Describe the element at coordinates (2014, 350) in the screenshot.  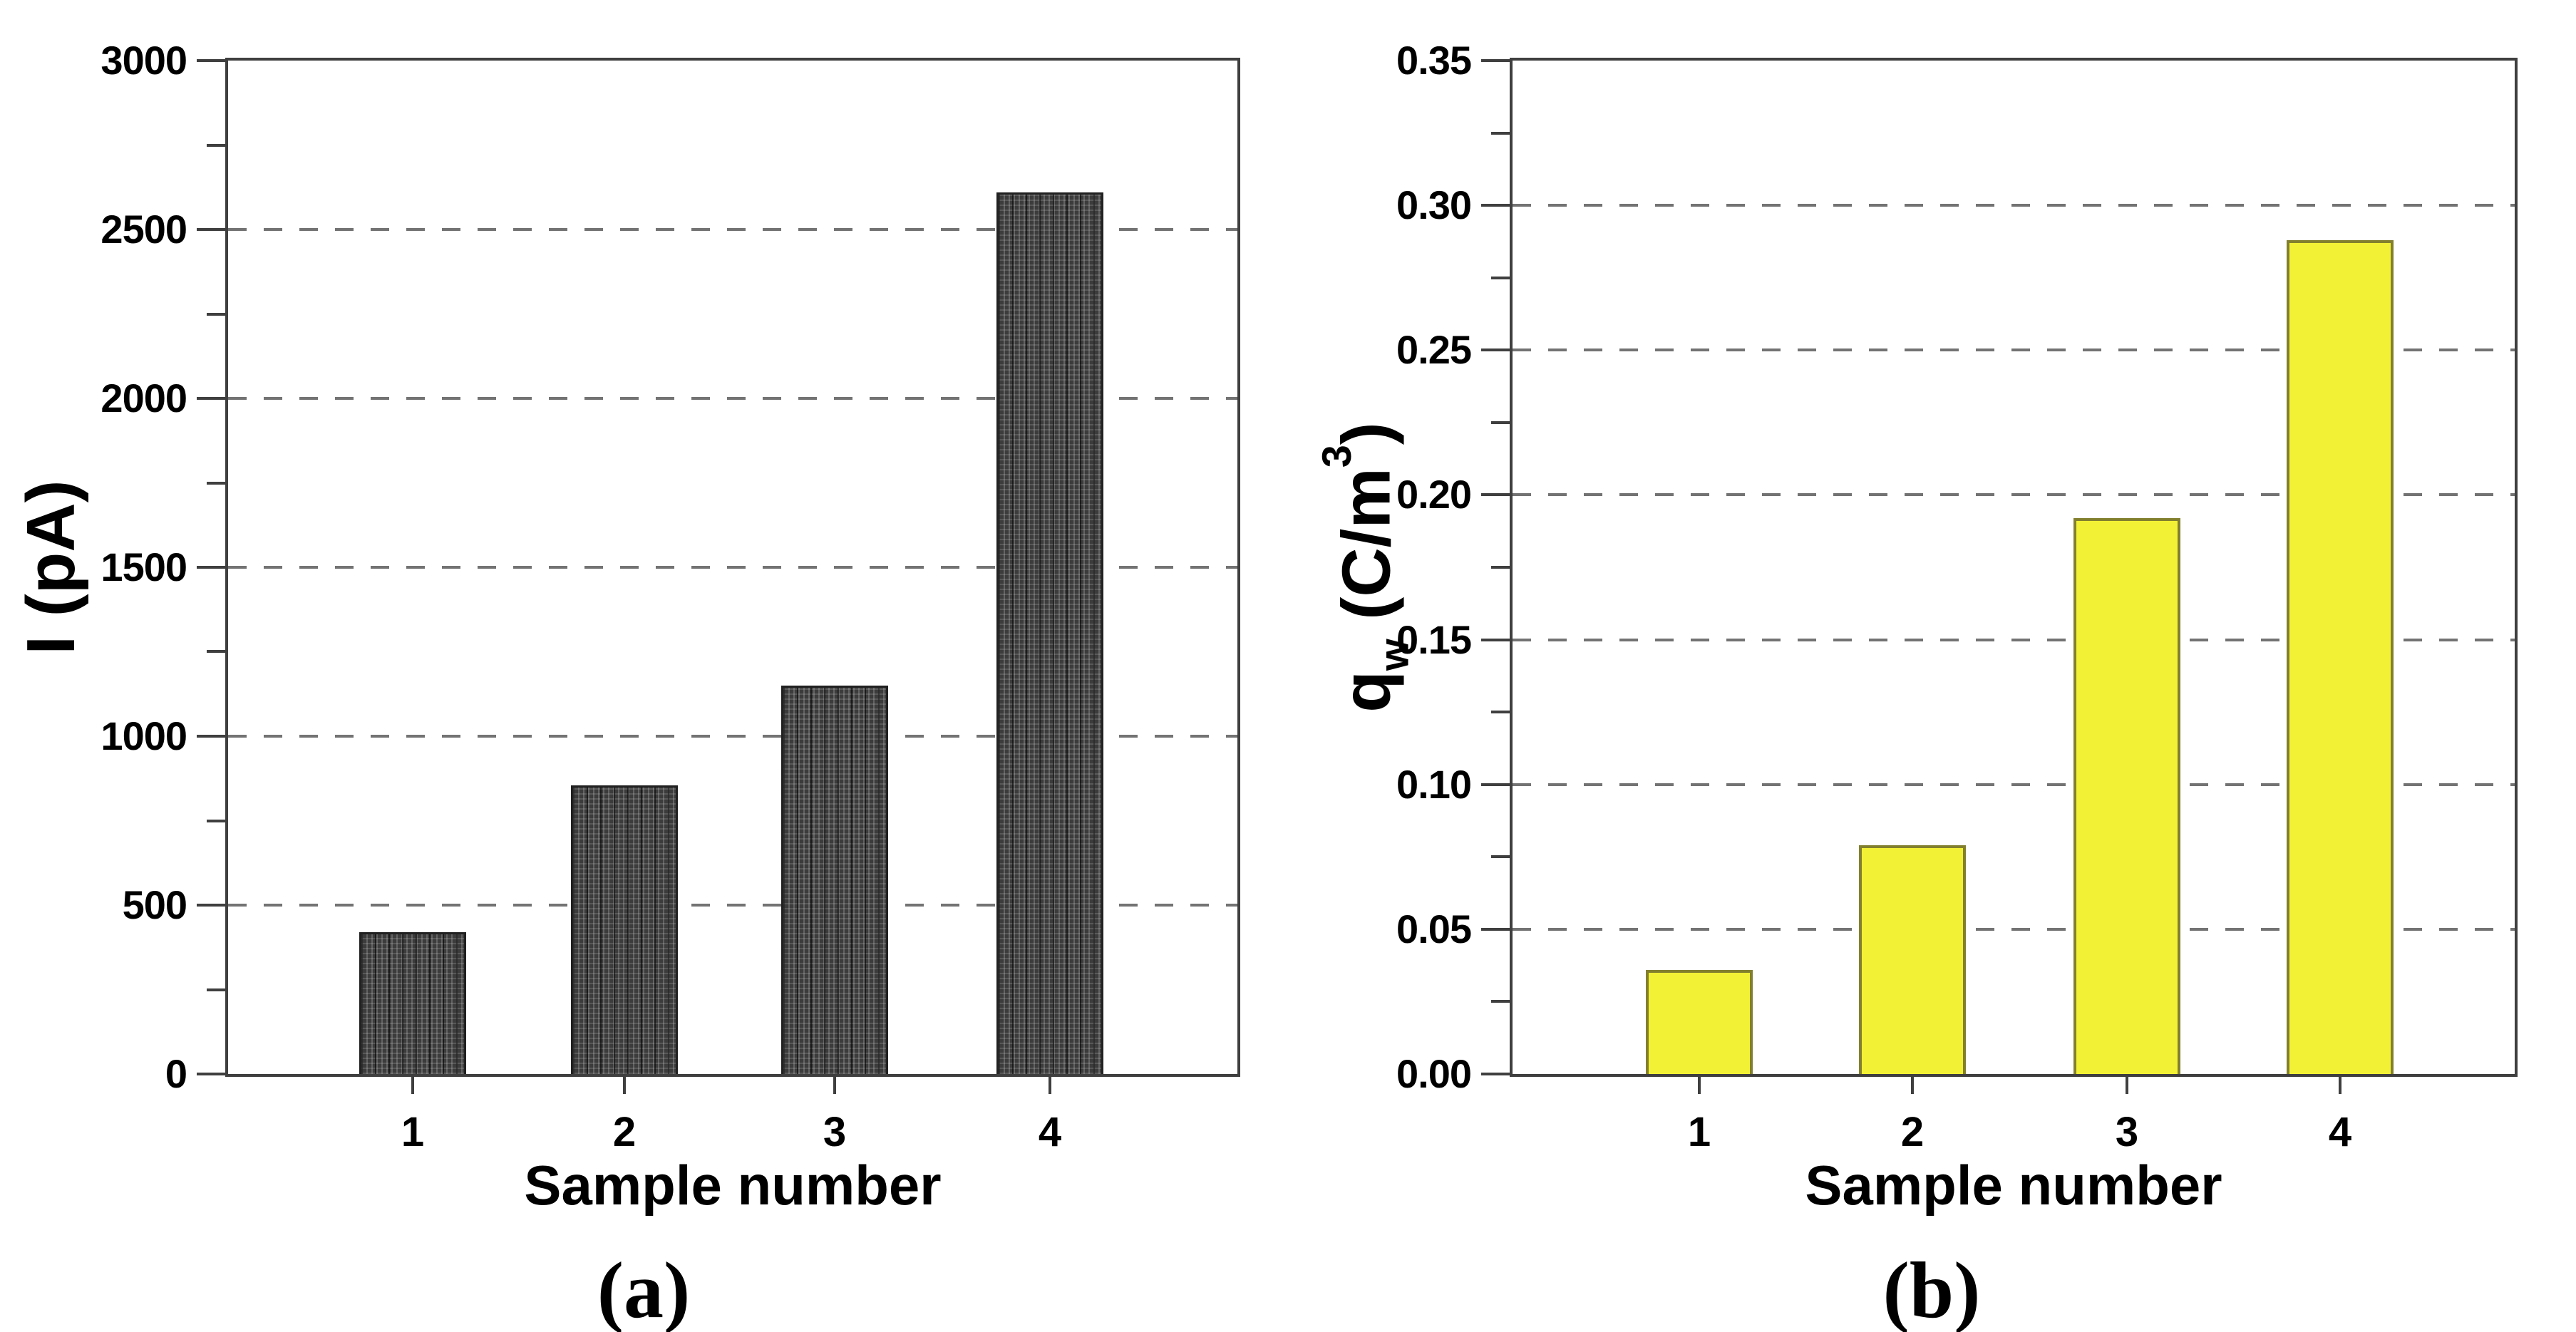
I see `gridline-0.25` at that location.